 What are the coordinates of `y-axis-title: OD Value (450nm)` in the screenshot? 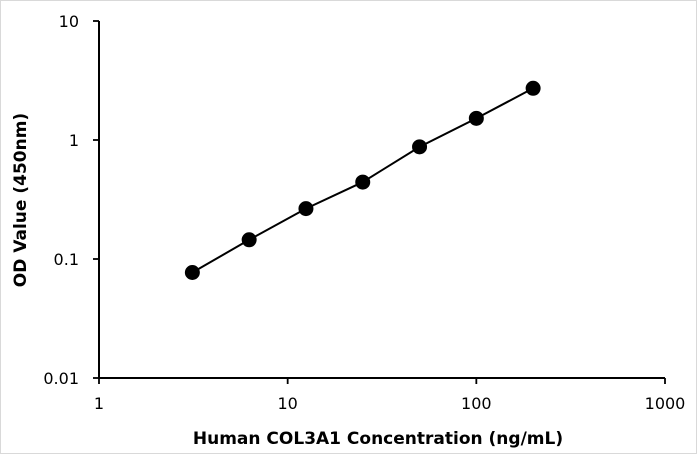 It's located at (21, 200).